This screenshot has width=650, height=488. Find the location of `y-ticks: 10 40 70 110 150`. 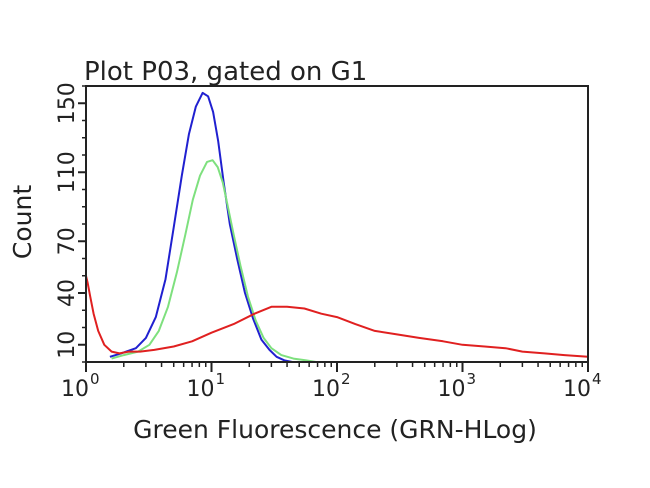

y-ticks: 10 40 70 110 150 is located at coordinates (70, 222).